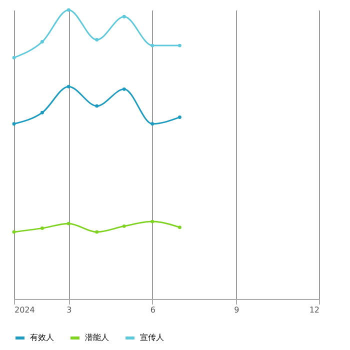 Image resolution: width=350 pixels, height=350 pixels. Describe the element at coordinates (314, 310) in the screenshot. I see `x-tick-label: 12` at that location.